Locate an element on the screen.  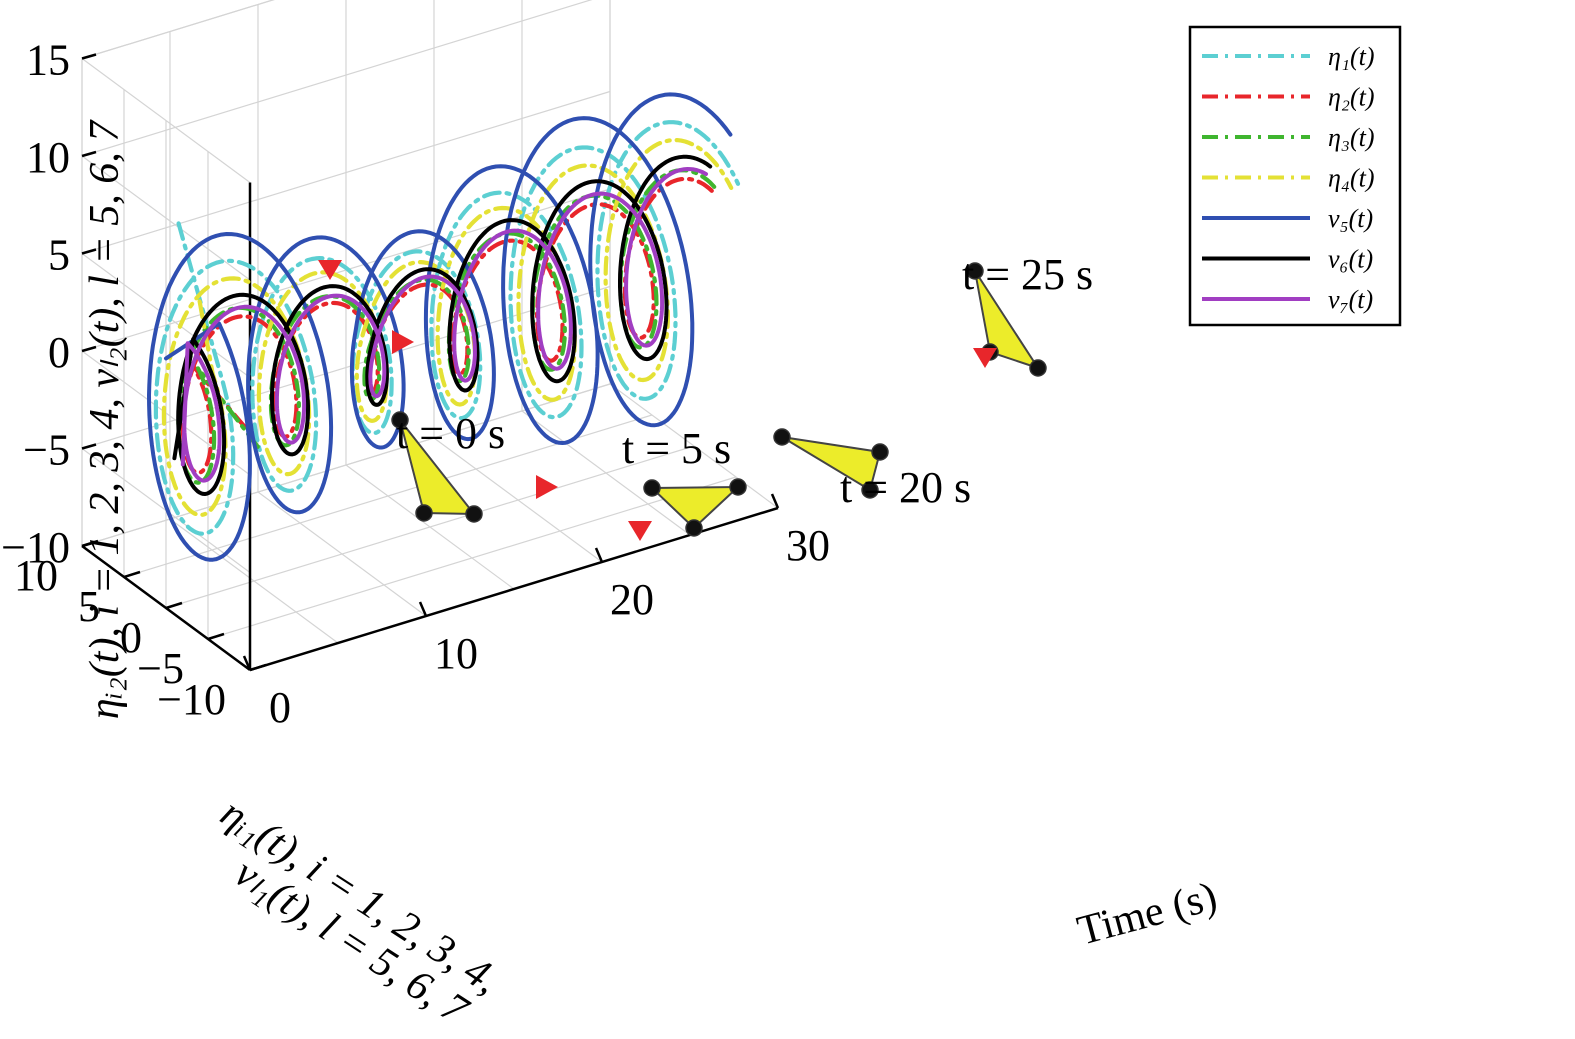
legend: η₁(t) η₂(t) η₃(t) η₄(t) v₅(t) v₆(t) v₇(t) is located at coordinates (1295, 176).